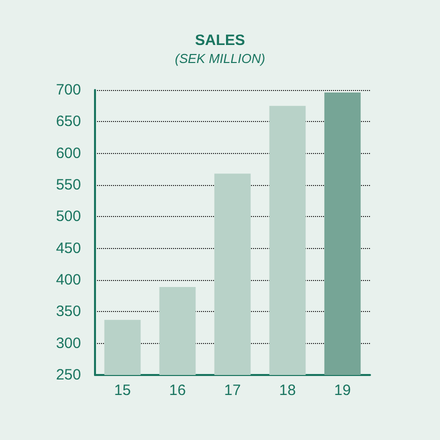  I want to click on x-tick-label: 19, so click(342, 390).